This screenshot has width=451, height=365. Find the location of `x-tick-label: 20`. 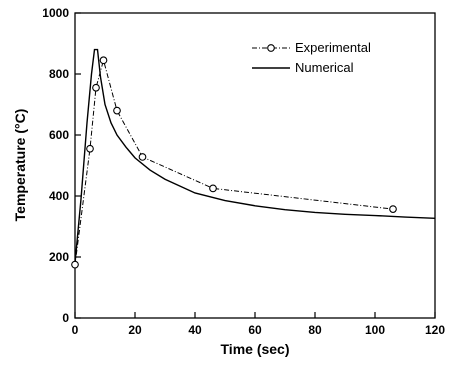

x-tick-label: 20 is located at coordinates (135, 330).